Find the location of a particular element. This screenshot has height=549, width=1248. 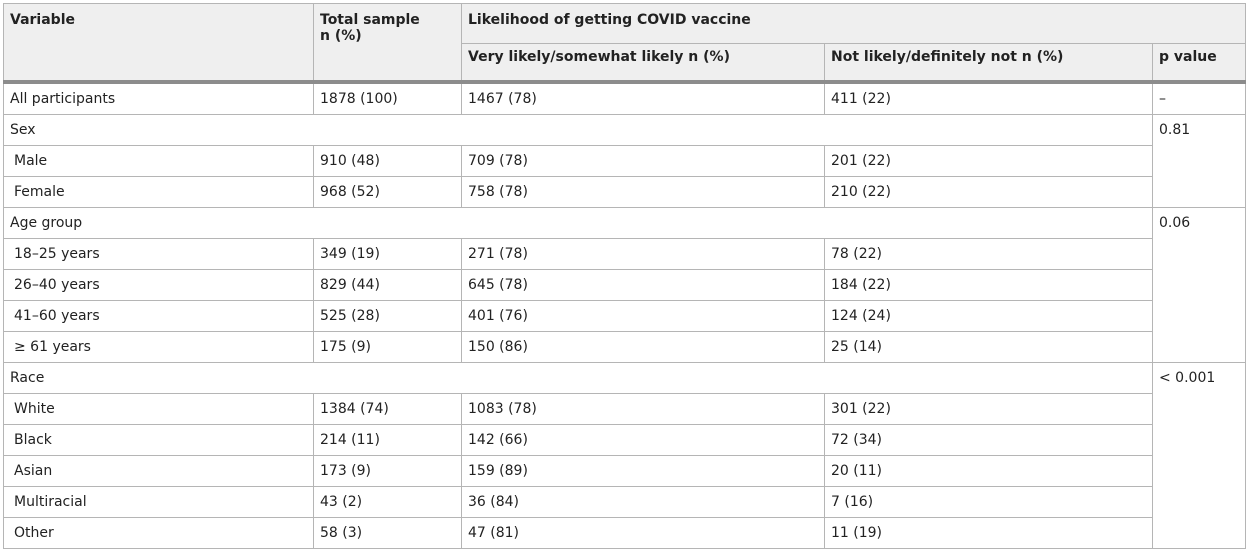

cell-not-likely: 78 (22) is located at coordinates (988, 254).